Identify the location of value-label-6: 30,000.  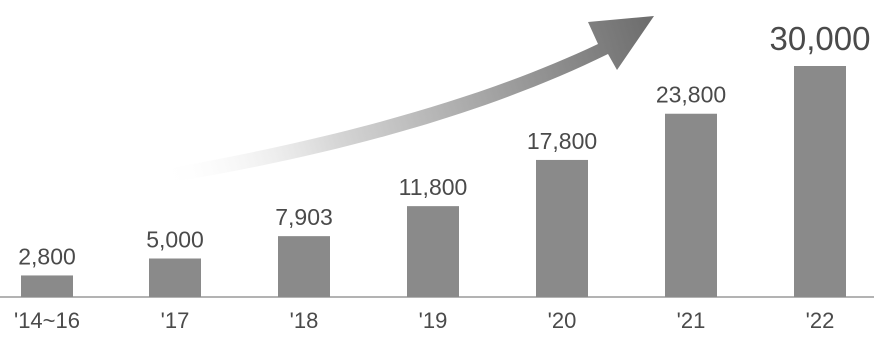
(820, 38).